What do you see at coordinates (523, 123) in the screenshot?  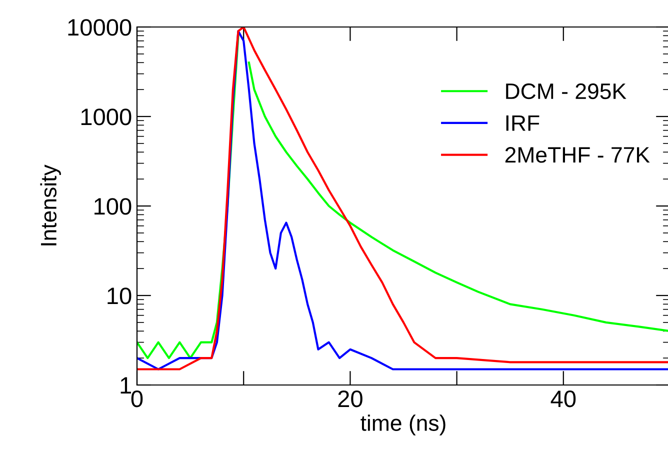 I see `legend-label: IRF` at bounding box center [523, 123].